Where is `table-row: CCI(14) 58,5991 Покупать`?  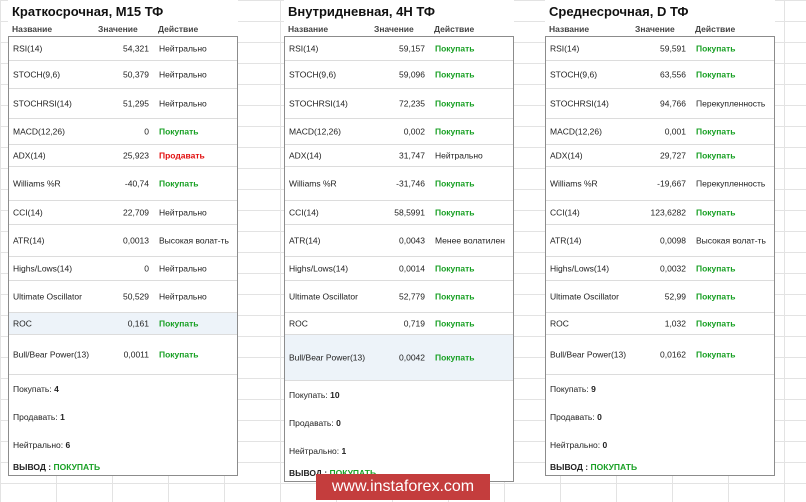 table-row: CCI(14) 58,5991 Покупать is located at coordinates (399, 213).